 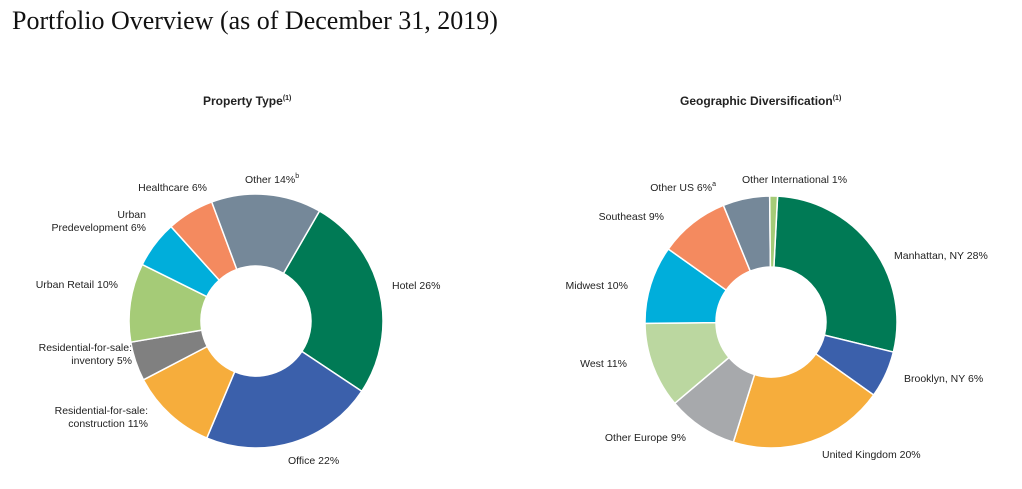 What do you see at coordinates (794, 180) in the screenshot?
I see `label-other-international-1: Other International 1%` at bounding box center [794, 180].